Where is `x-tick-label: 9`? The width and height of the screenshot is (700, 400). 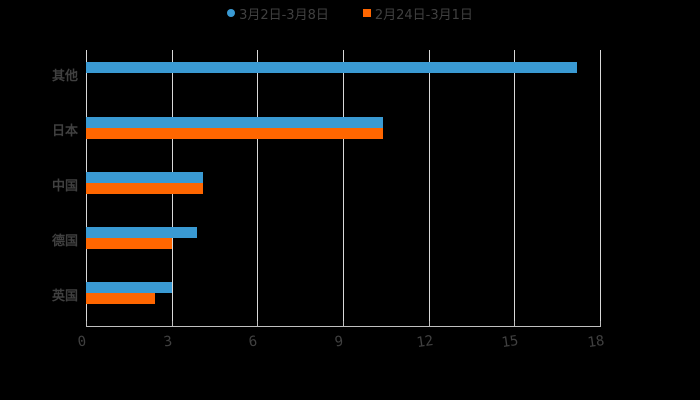 x-tick-label: 9 is located at coordinates (339, 342).